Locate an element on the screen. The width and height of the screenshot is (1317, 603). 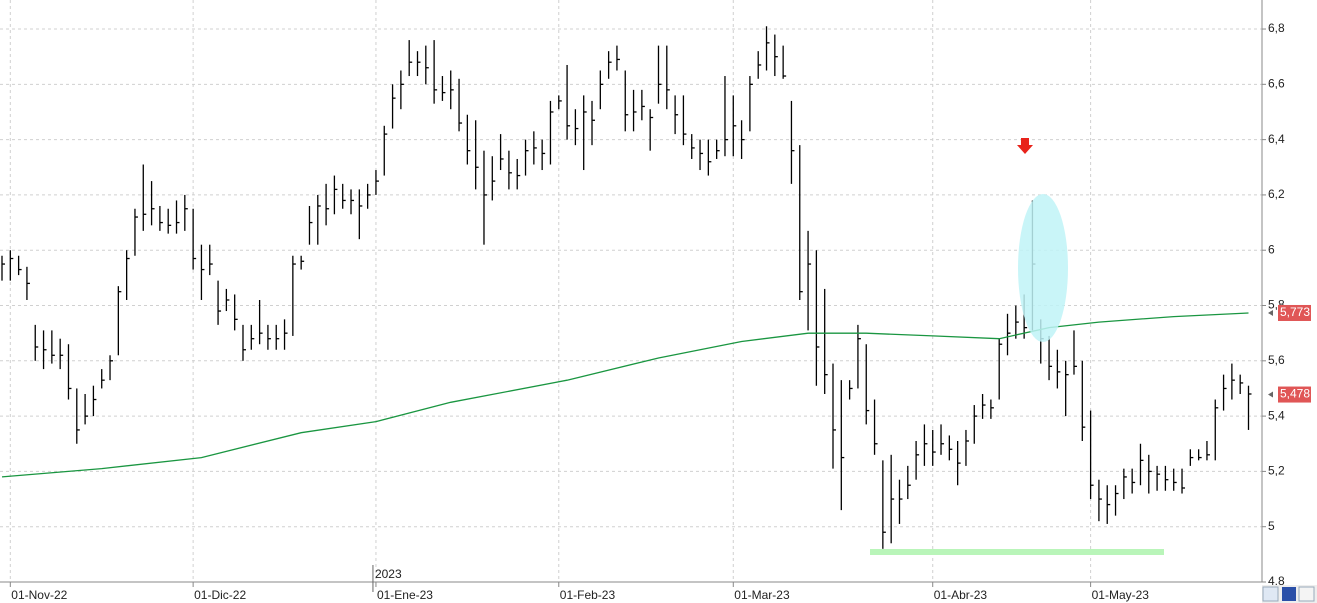
pin-button is located at coordinates (1306, 594).